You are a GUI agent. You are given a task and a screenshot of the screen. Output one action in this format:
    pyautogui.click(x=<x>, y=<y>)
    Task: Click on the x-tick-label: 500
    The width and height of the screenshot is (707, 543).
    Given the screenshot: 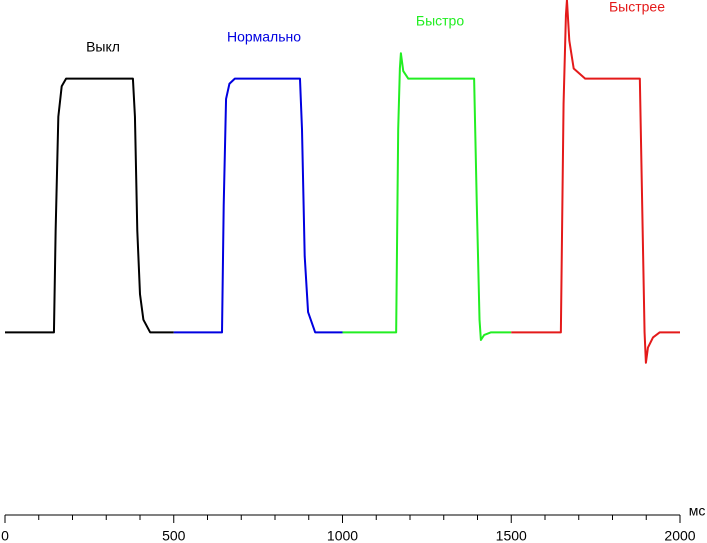 What is the action you would take?
    pyautogui.click(x=174, y=535)
    